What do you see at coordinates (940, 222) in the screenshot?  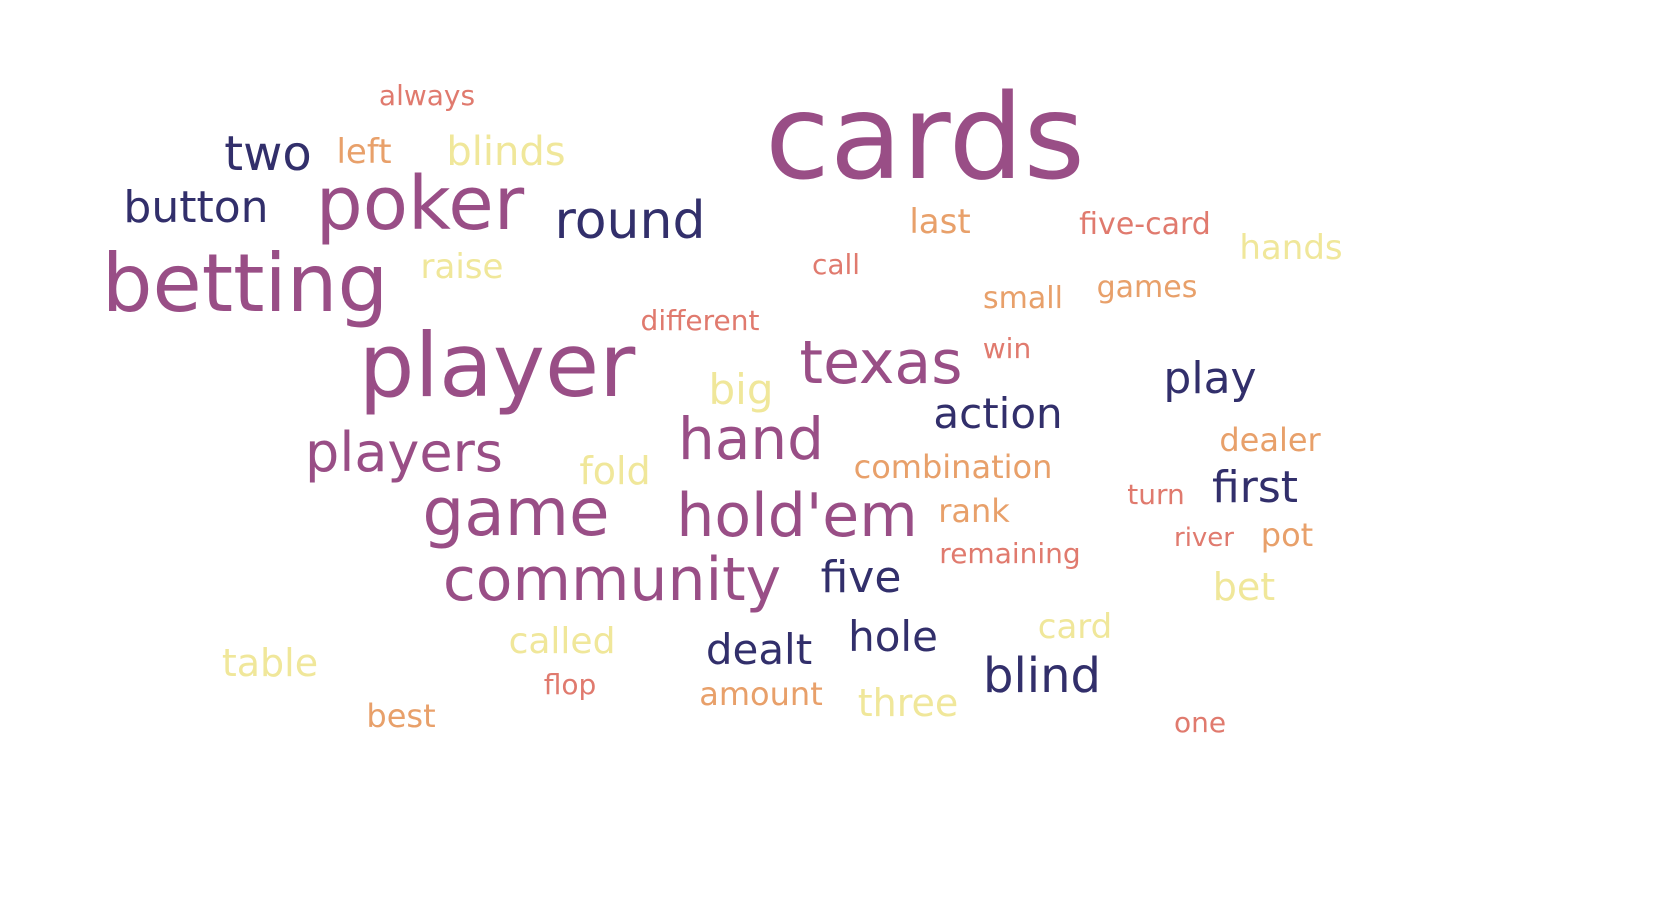 I see `word-last: last` at bounding box center [940, 222].